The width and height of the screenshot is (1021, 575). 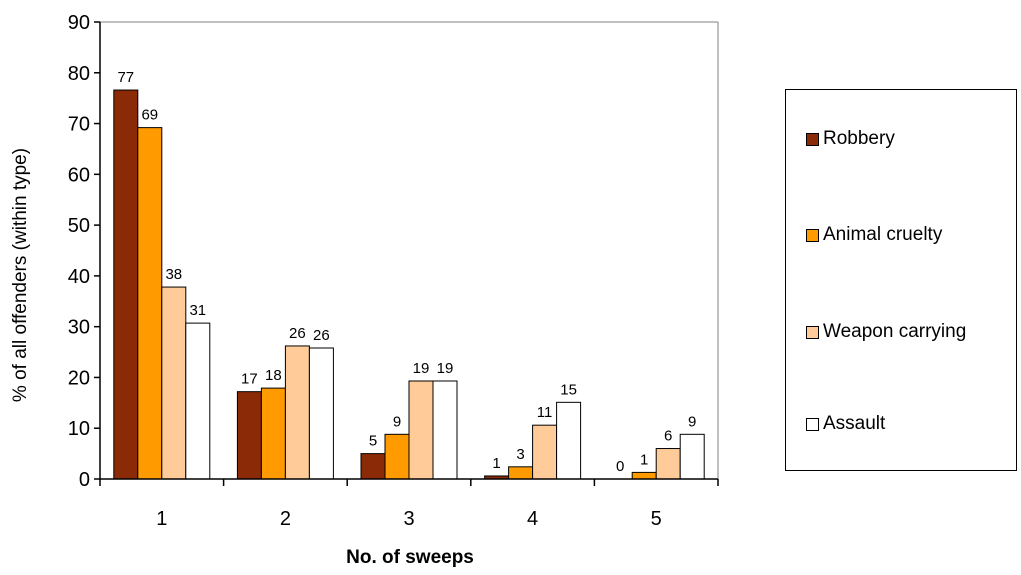 I want to click on legend-swatch-robbery, so click(x=812, y=139).